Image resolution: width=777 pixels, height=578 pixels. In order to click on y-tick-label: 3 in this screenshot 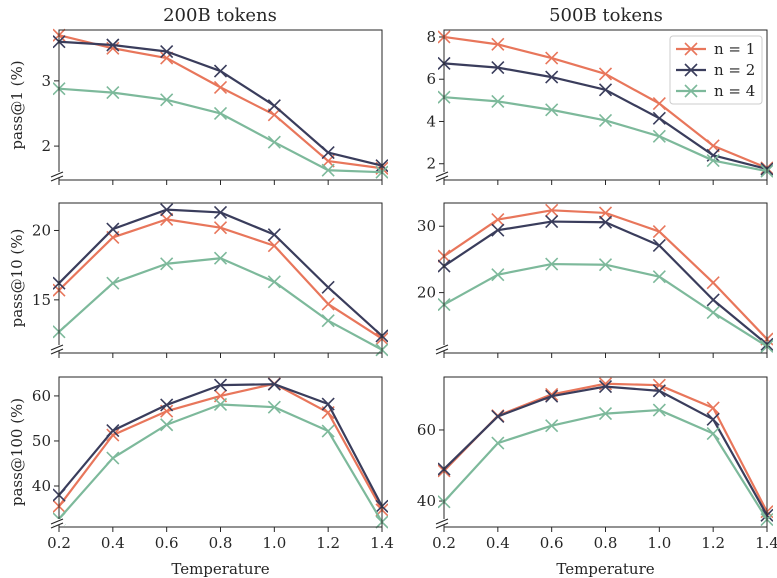, I will do `click(46, 81)`.